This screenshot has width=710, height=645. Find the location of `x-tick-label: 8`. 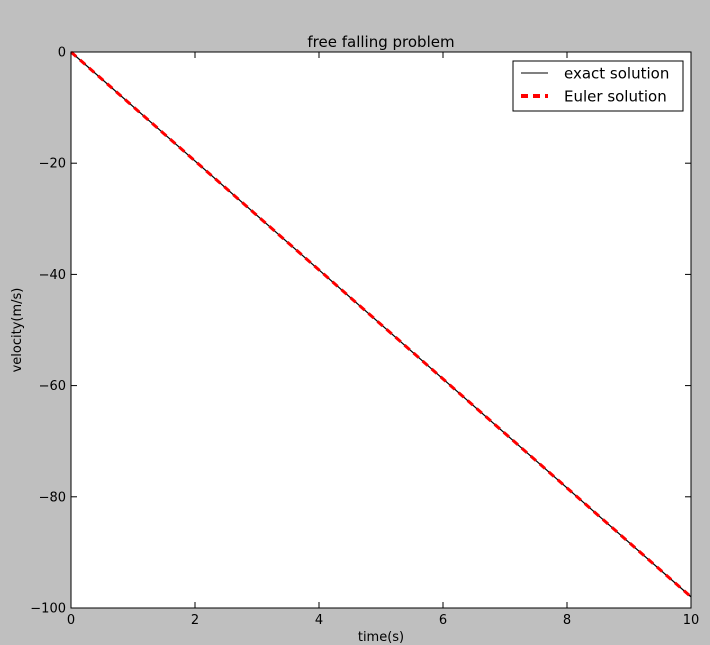

x-tick-label: 8 is located at coordinates (567, 620).